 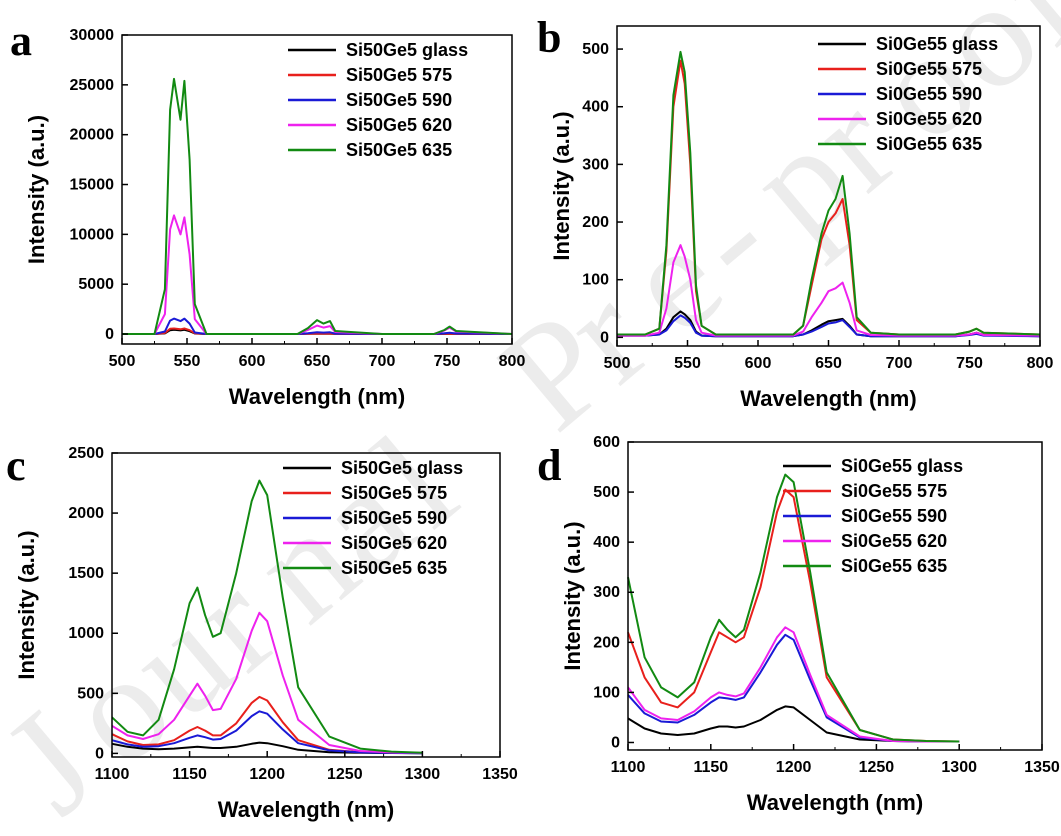 What do you see at coordinates (92, 135) in the screenshot?
I see `y-tick-label: 20000` at bounding box center [92, 135].